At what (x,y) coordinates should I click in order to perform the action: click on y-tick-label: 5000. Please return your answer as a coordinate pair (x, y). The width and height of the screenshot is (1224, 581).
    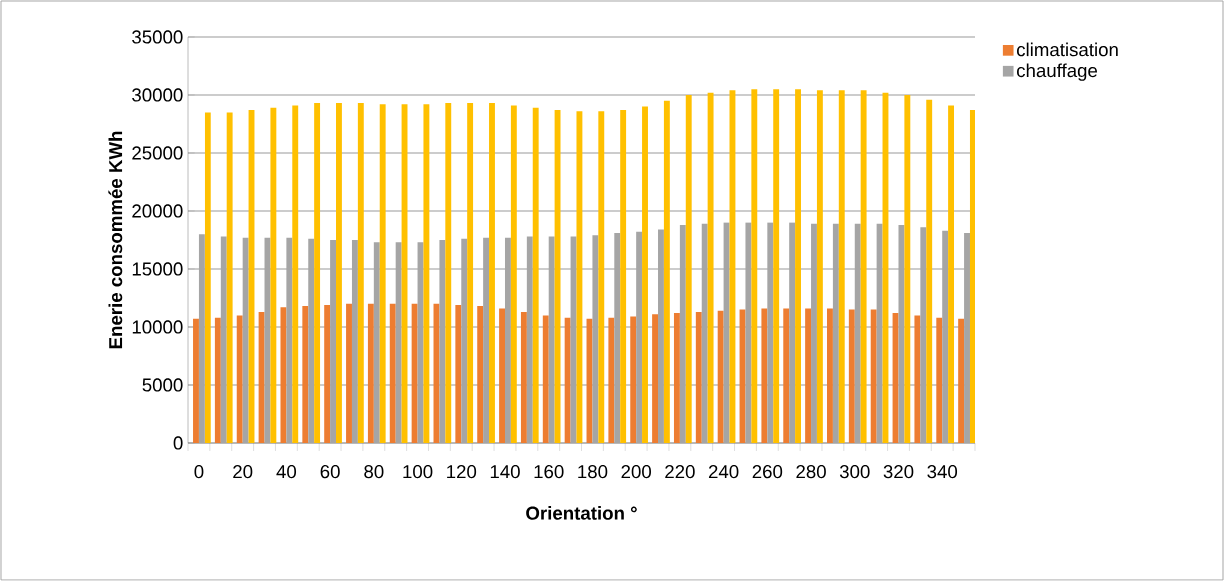
    Looking at the image, I should click on (162, 385).